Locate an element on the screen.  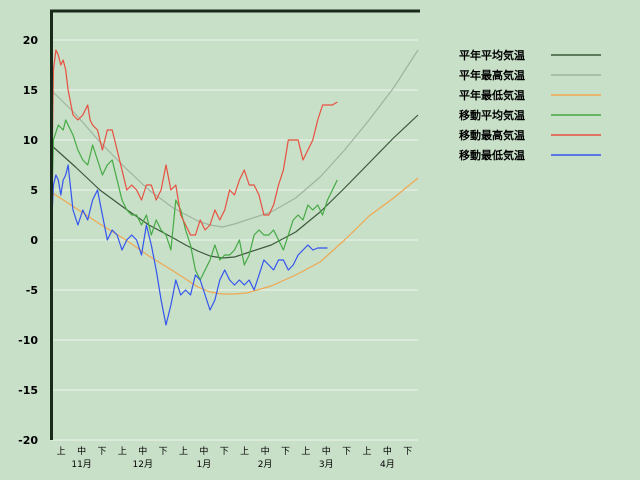
month-label: 11月 is located at coordinates (81, 464).